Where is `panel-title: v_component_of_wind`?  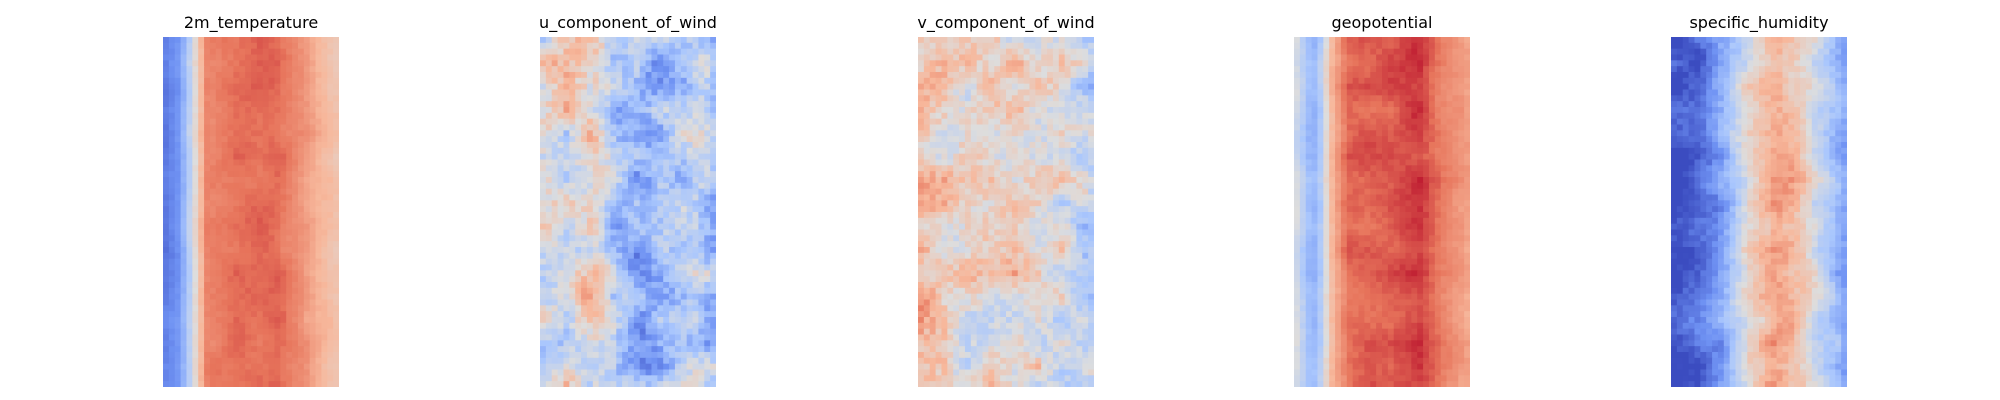 panel-title: v_component_of_wind is located at coordinates (1006, 22).